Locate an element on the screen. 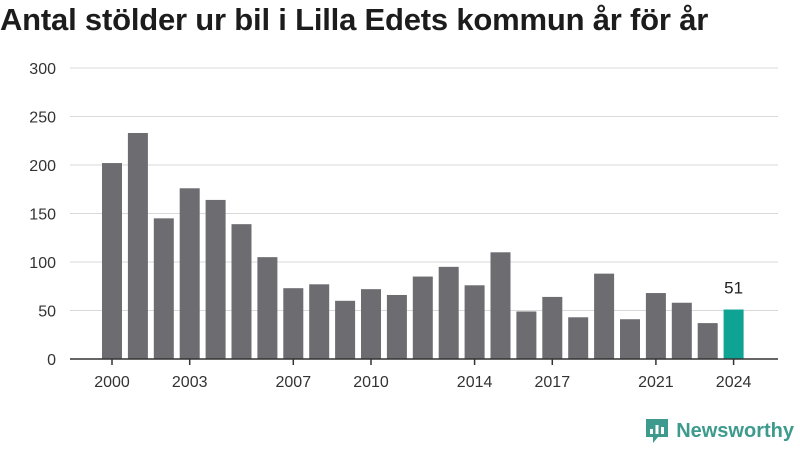  x-tick-label: 2021 is located at coordinates (656, 382).